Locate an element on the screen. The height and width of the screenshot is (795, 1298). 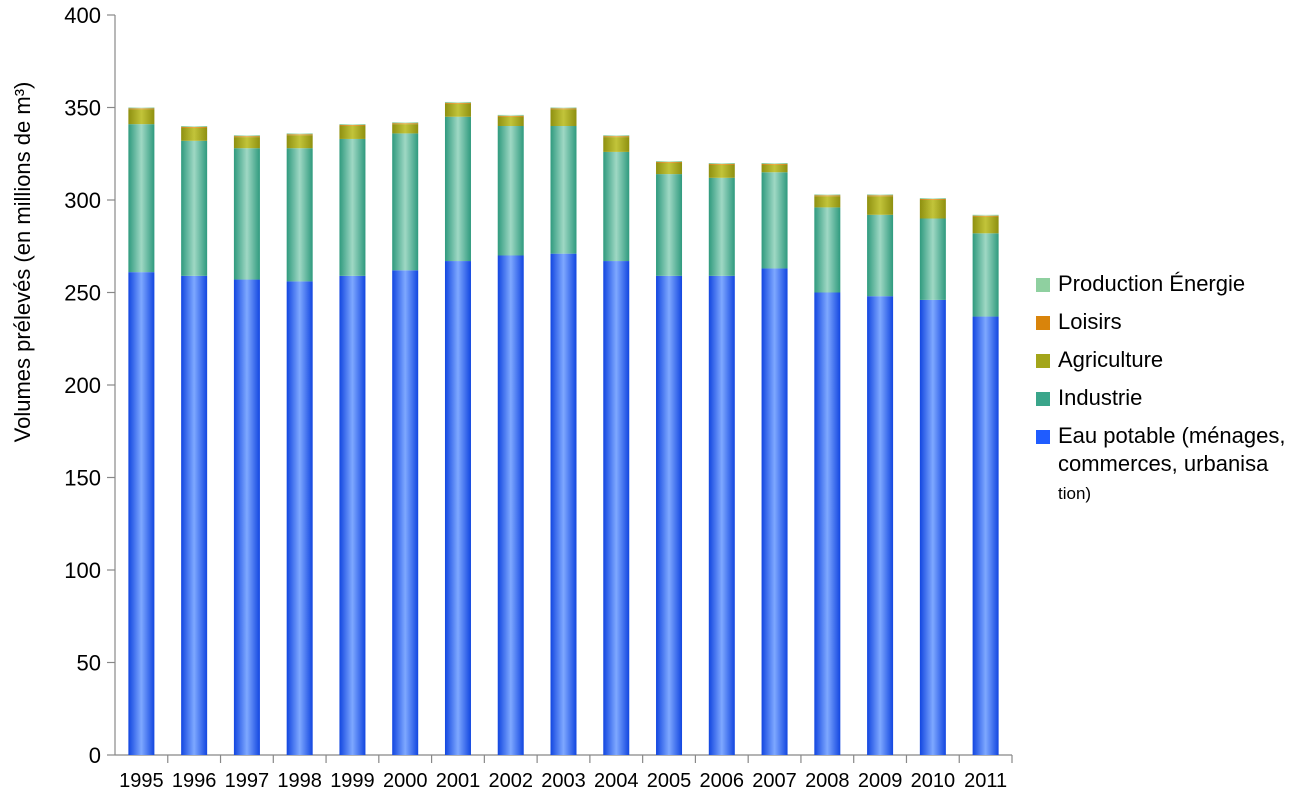
bar-segment-loisirs-1999 is located at coordinates (352, 125).